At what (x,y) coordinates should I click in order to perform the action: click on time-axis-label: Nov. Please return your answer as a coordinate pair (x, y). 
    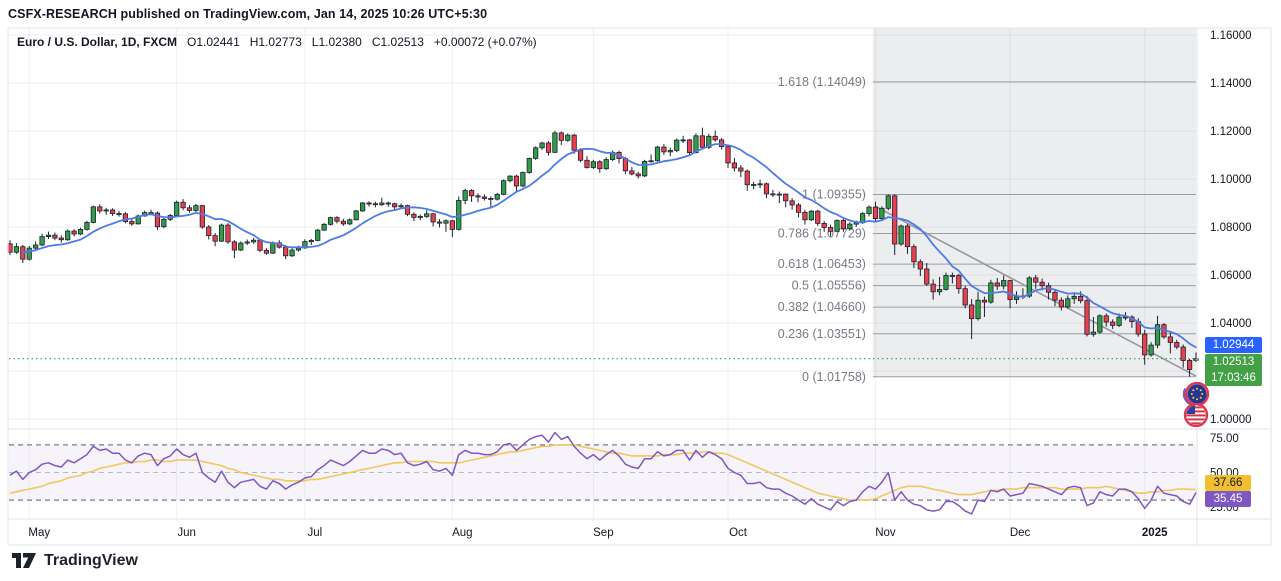
    Looking at the image, I should click on (885, 533).